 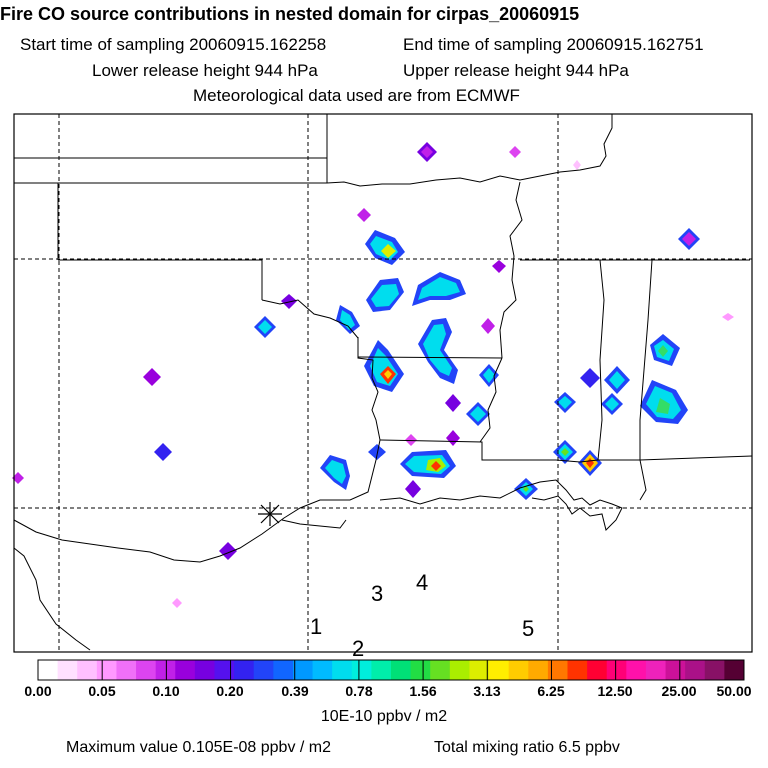 What do you see at coordinates (679, 691) in the screenshot?
I see `colorbar-tick-label: 25.00` at bounding box center [679, 691].